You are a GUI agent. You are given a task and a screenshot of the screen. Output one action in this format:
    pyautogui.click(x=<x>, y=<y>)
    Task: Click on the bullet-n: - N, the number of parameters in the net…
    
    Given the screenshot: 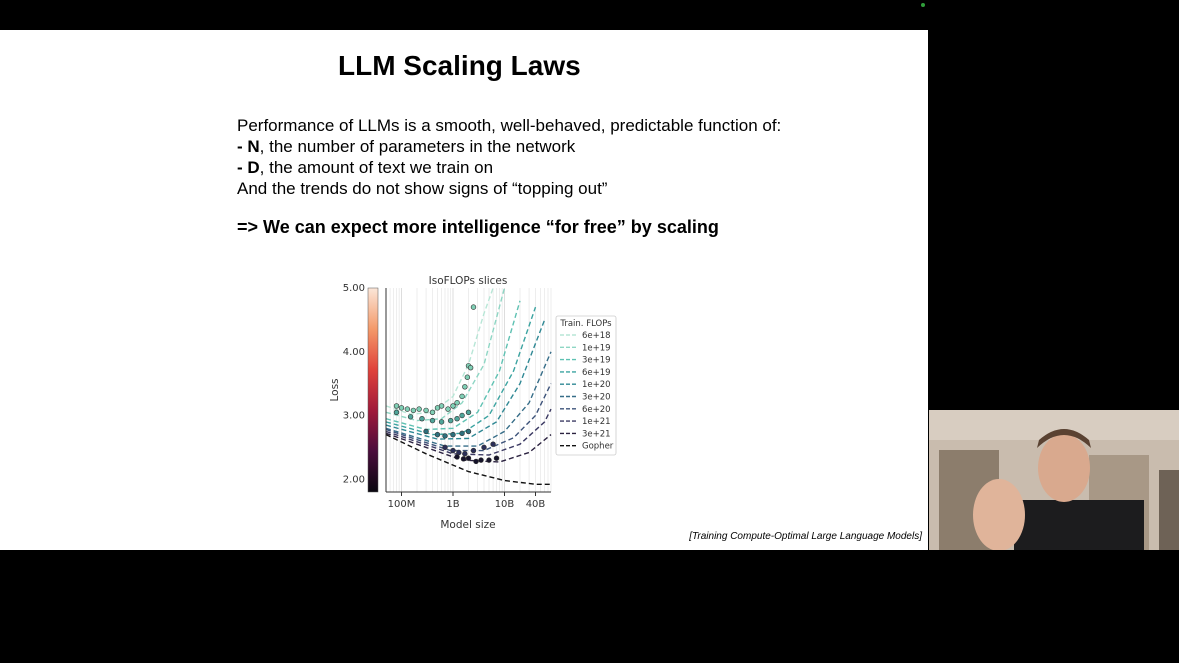 What is the action you would take?
    pyautogui.click(x=509, y=146)
    